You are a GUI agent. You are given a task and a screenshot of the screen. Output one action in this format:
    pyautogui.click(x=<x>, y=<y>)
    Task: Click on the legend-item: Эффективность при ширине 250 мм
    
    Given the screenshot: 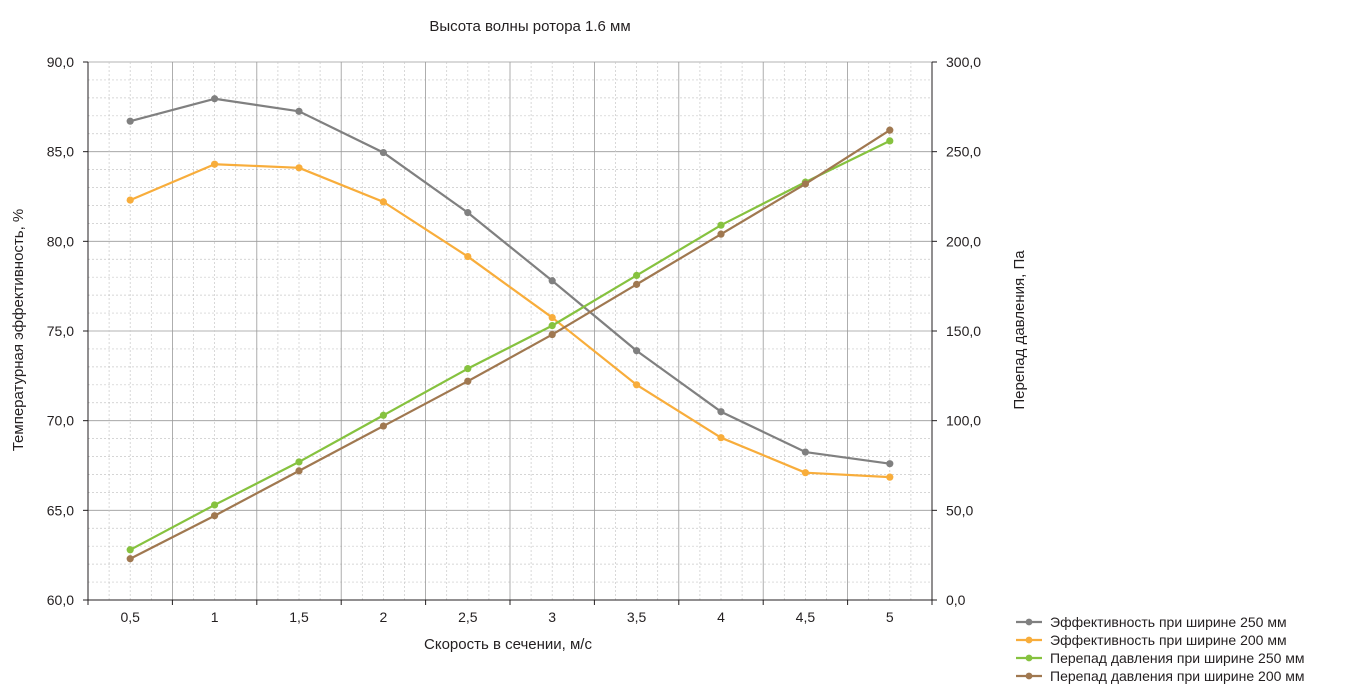 What is the action you would take?
    pyautogui.click(x=1151, y=622)
    